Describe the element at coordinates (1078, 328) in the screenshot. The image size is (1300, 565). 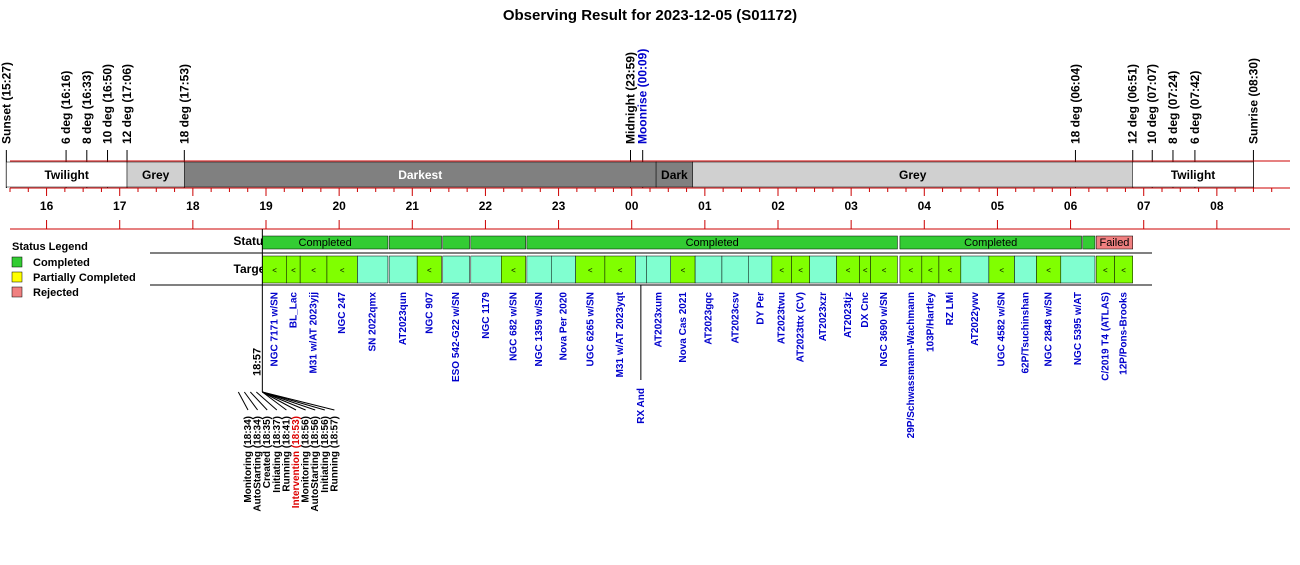
I see `target-name: NGC 5395 w/AT` at that location.